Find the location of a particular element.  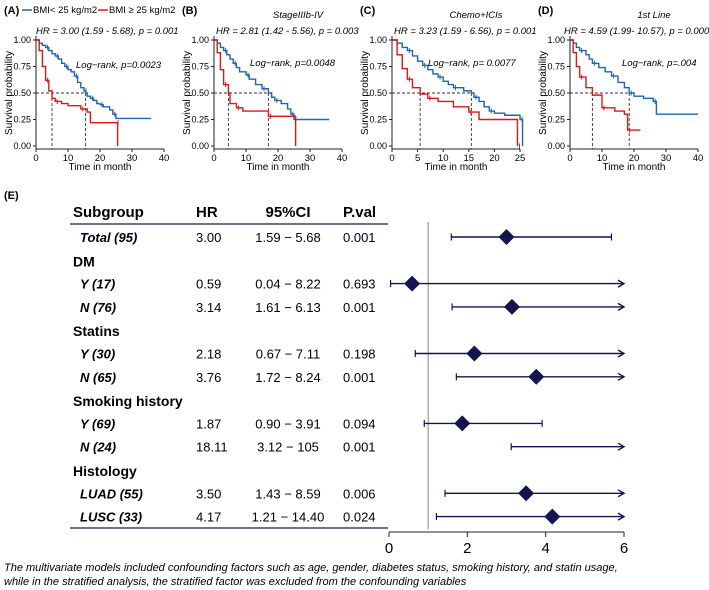

row-hr: 3.76 is located at coordinates (208, 377).